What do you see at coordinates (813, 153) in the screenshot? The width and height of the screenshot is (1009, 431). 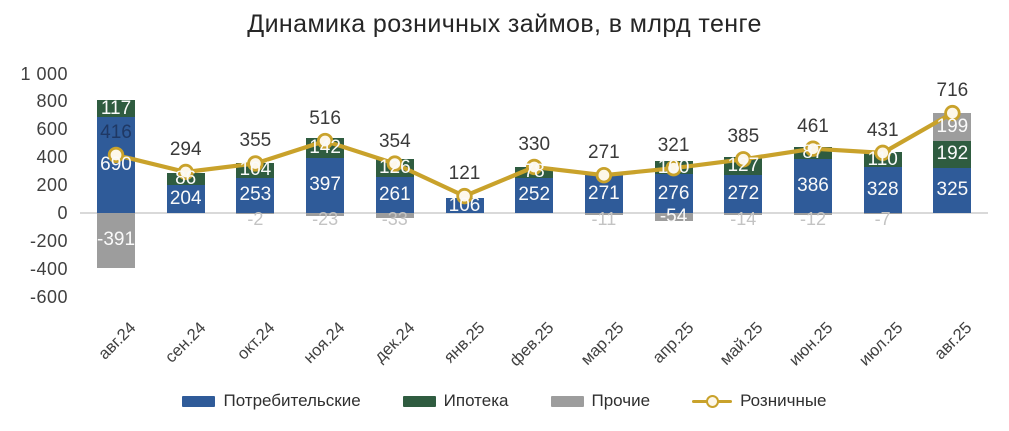 I see `bar-label-mortgage: 87` at bounding box center [813, 153].